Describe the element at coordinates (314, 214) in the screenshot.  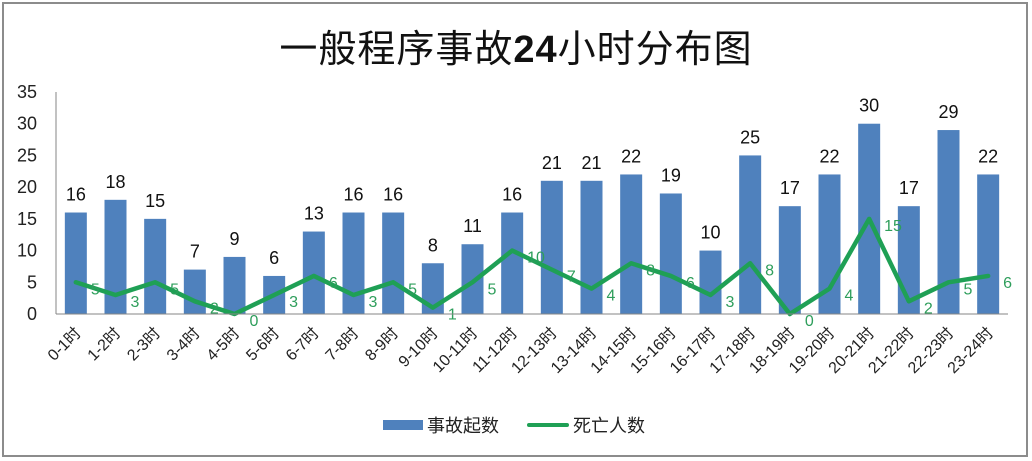
I see `bar-value-label: 13` at that location.